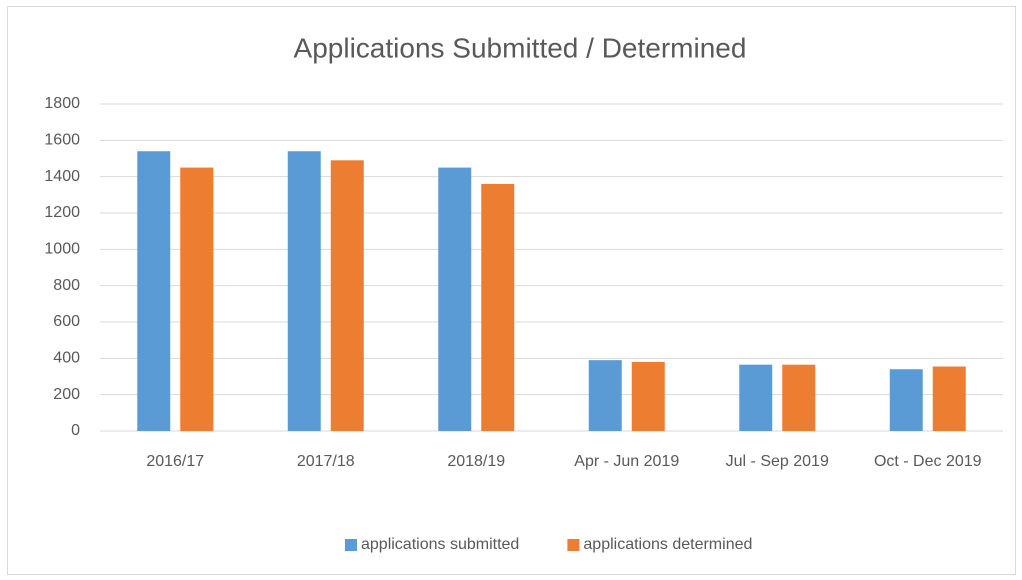  What do you see at coordinates (66, 285) in the screenshot?
I see `y-tick-label: 800` at bounding box center [66, 285].